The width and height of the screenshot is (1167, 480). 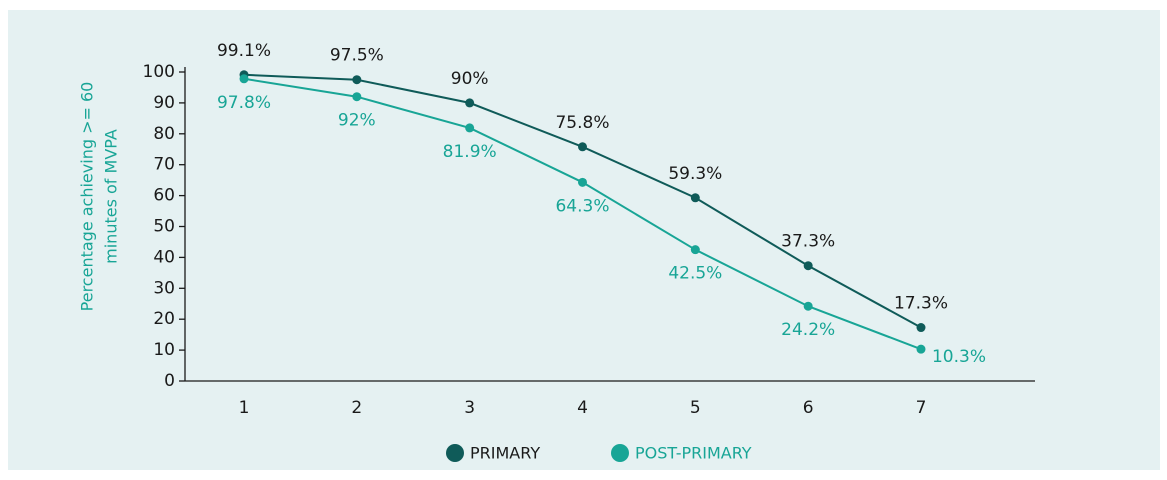 I want to click on data-label: 81.9%, so click(x=470, y=152).